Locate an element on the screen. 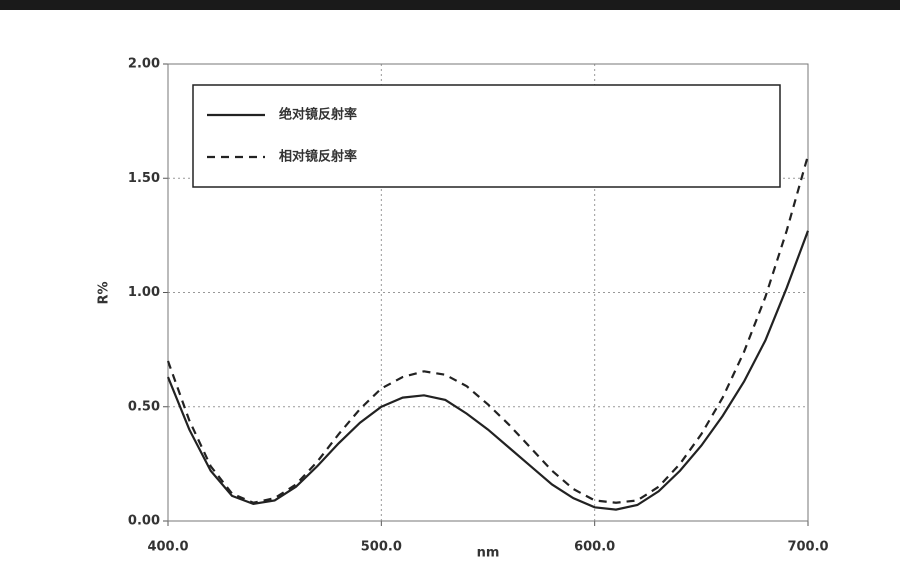 The height and width of the screenshot is (566, 900). x-tick-label: 500.0 is located at coordinates (381, 547).